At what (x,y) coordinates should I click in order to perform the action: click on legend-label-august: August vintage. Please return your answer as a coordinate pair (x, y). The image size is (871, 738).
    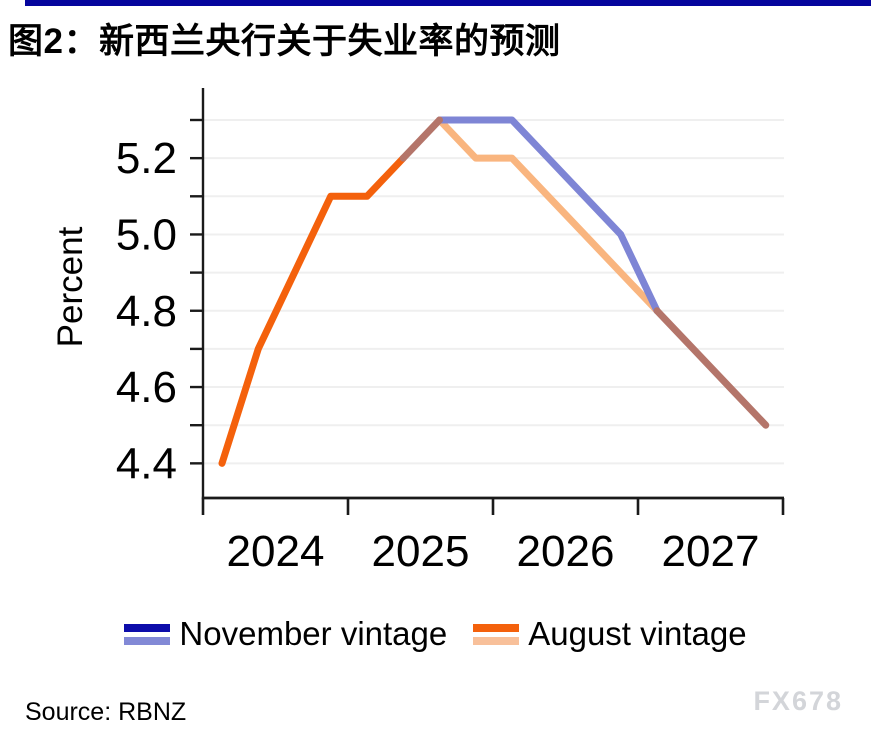
    Looking at the image, I should click on (637, 633).